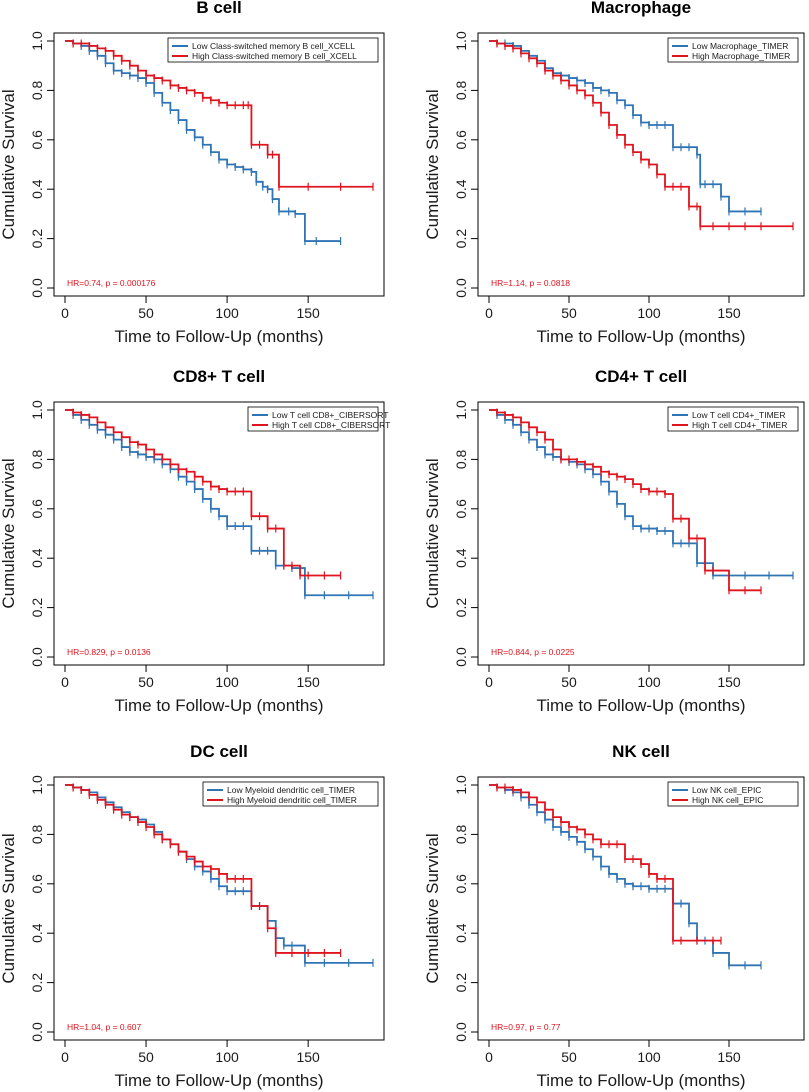  Describe the element at coordinates (273, 46) in the screenshot. I see `legend-entry-low: Low Class-switched memory B cell_XCELL` at that location.